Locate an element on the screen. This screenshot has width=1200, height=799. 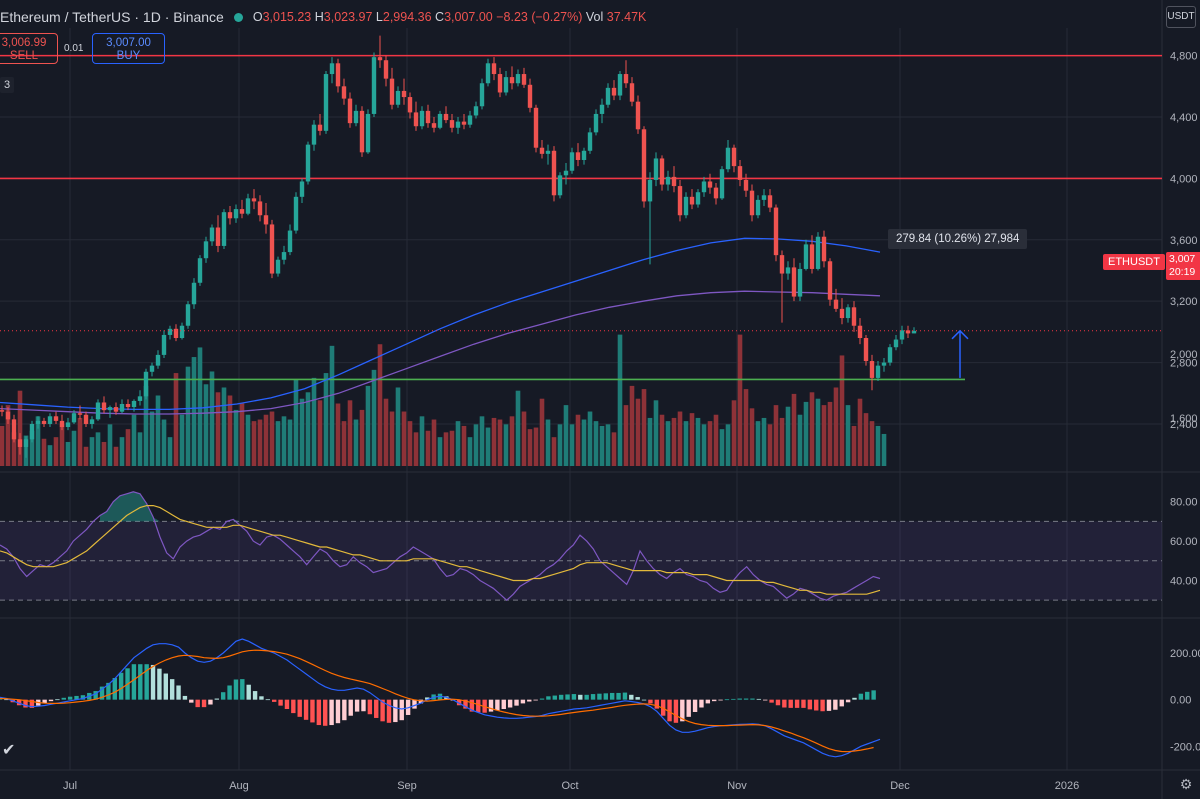
rsi-ma-line is located at coordinates (440, 550).